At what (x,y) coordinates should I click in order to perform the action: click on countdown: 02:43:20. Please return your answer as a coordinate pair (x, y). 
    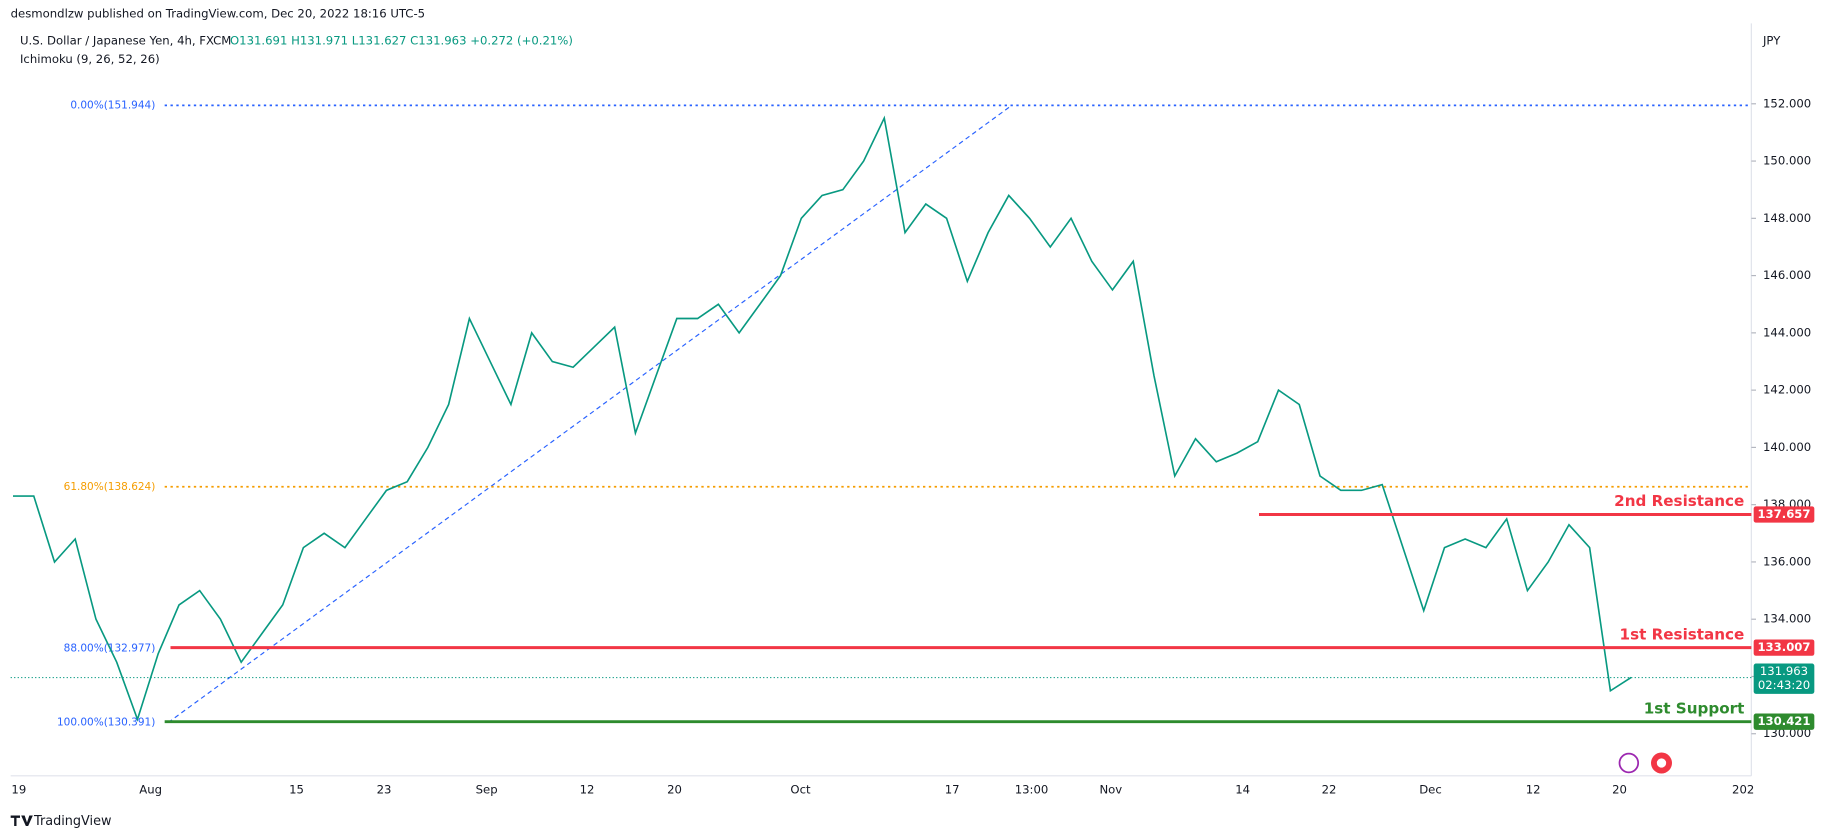
    Looking at the image, I should click on (1784, 685).